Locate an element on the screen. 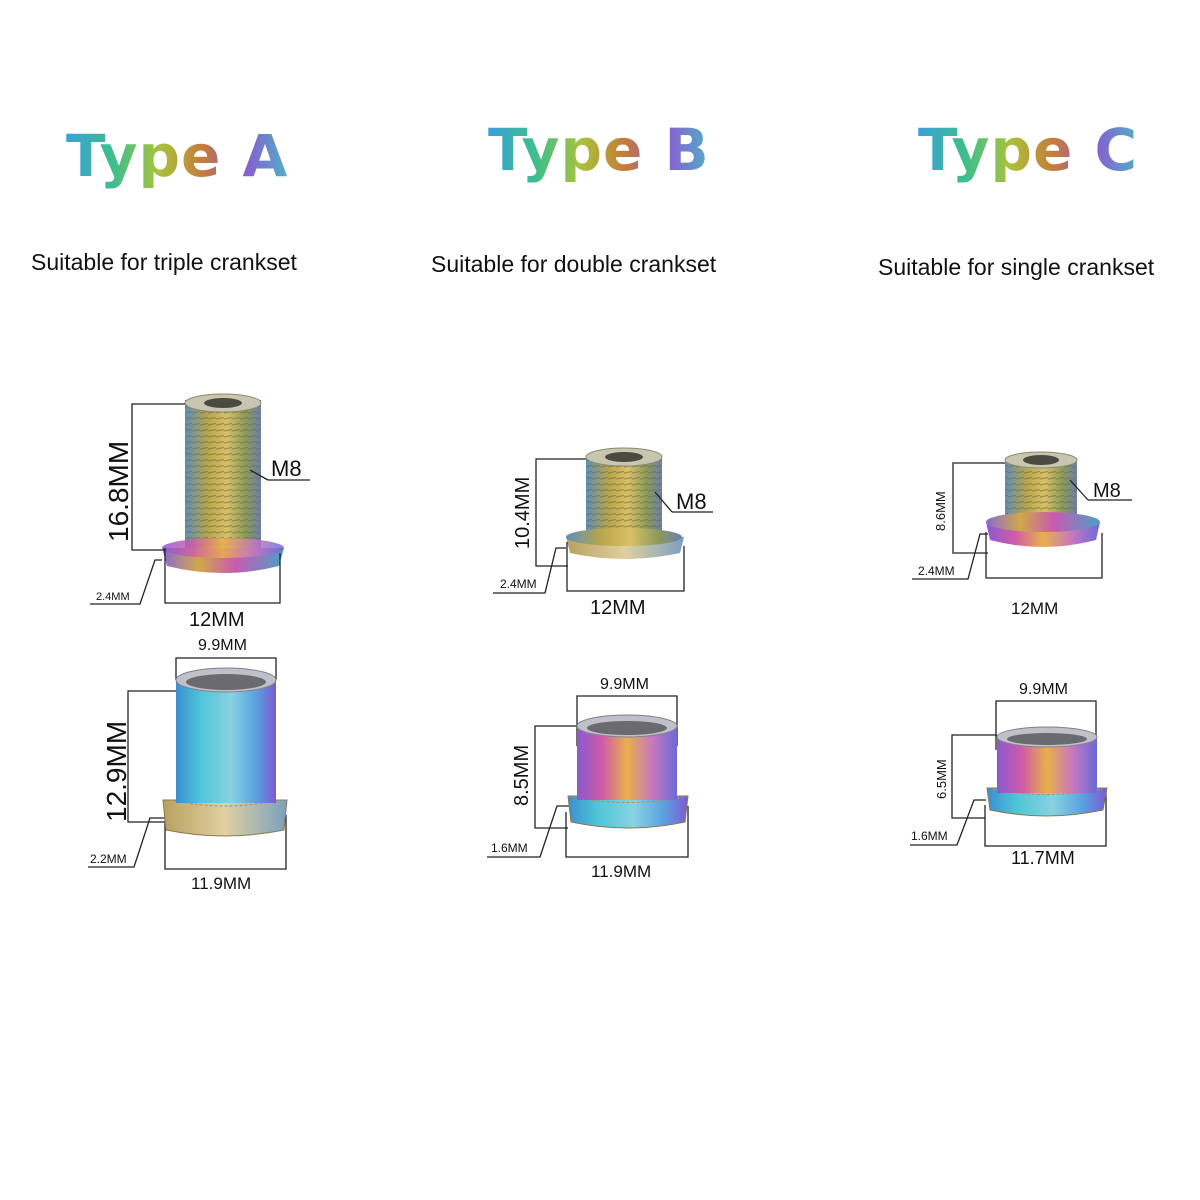  type-b-thread-label: M8 is located at coordinates (691, 501).